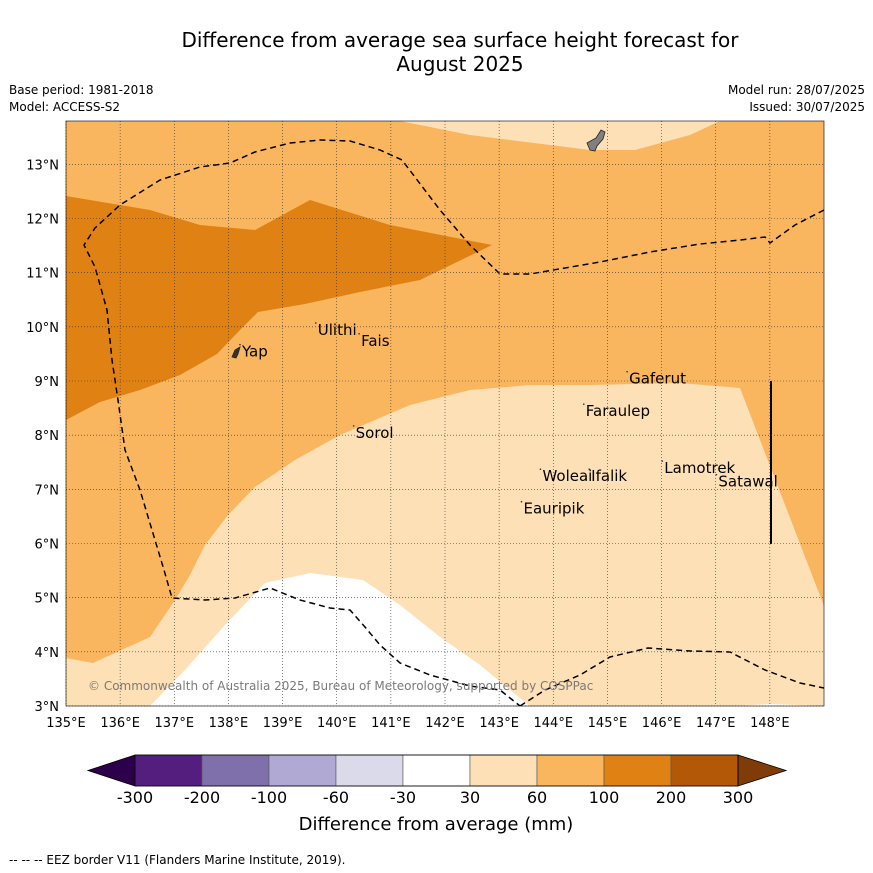 The height and width of the screenshot is (873, 873). What do you see at coordinates (657, 379) in the screenshot?
I see `place-label: Gaferut` at bounding box center [657, 379].